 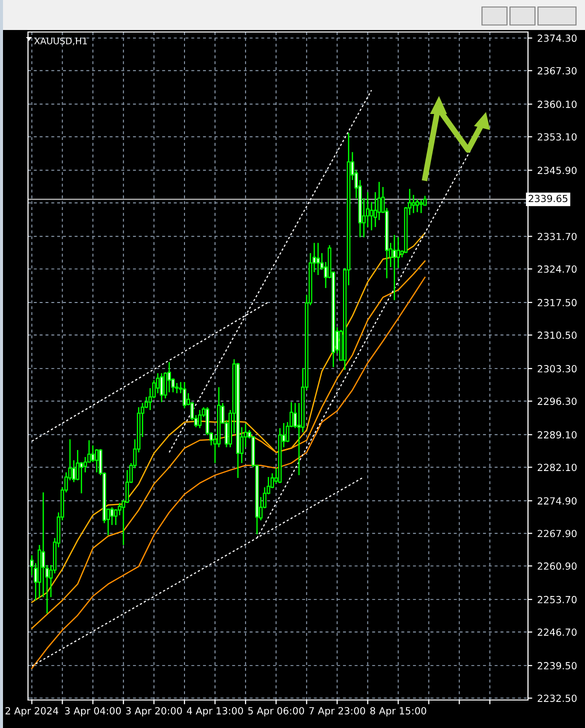 What do you see at coordinates (557, 632) in the screenshot?
I see `y-tick-label: 2246.70` at bounding box center [557, 632].